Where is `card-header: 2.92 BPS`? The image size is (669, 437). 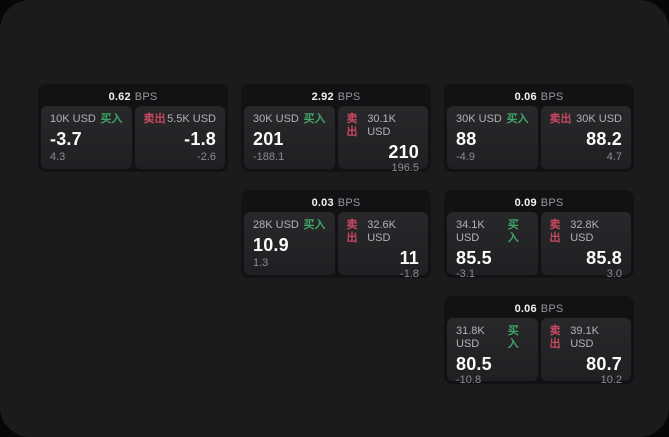
card-header: 2.92 BPS is located at coordinates (336, 96).